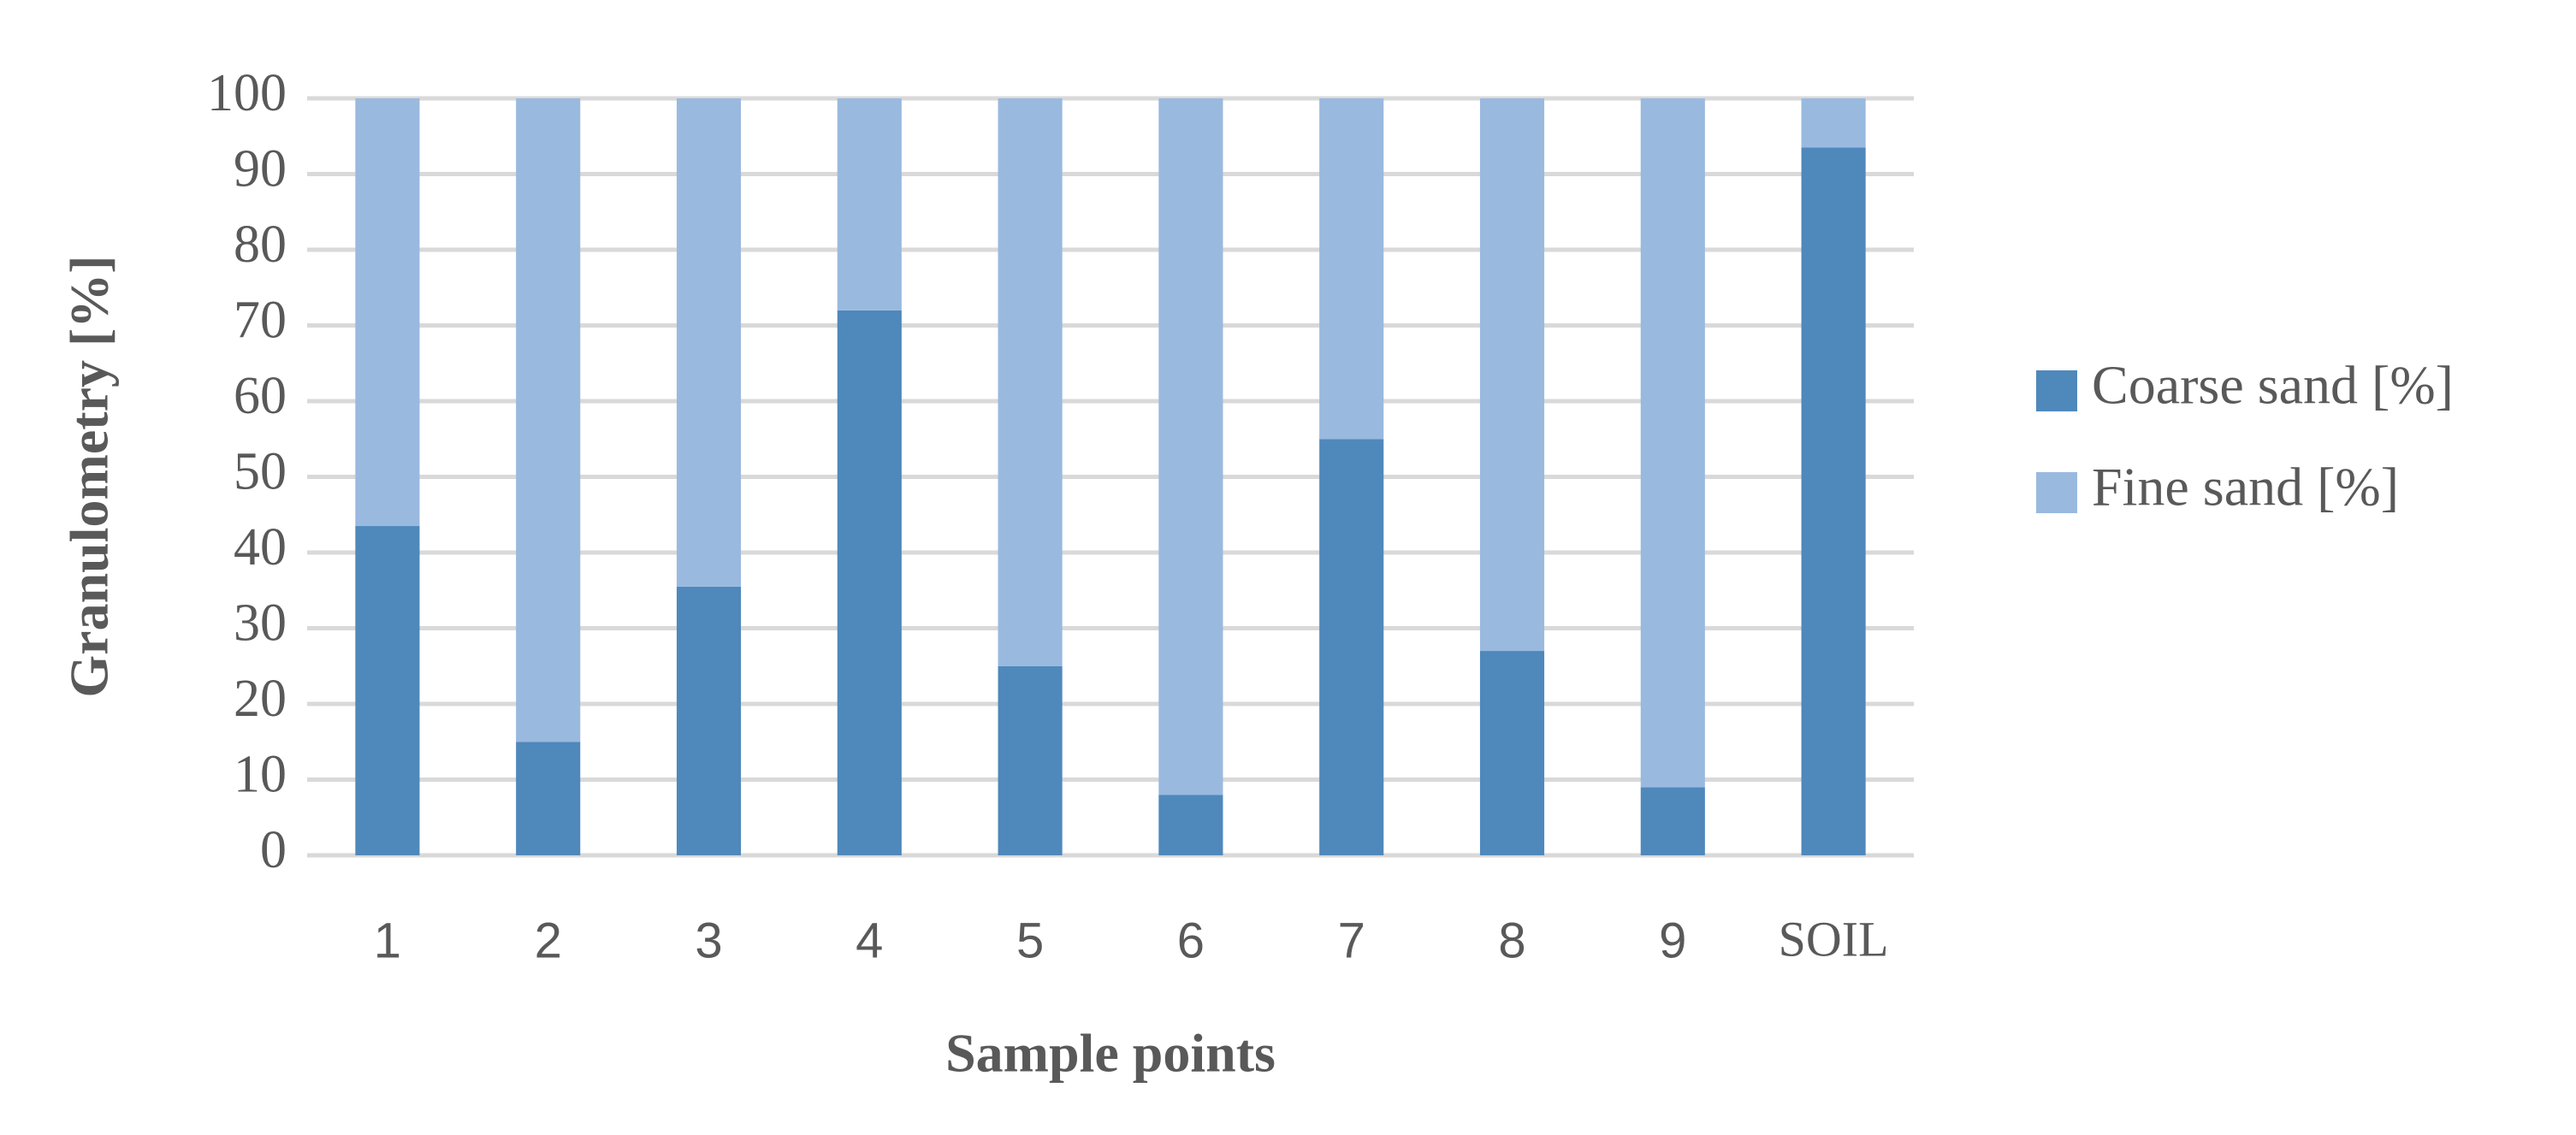 This screenshot has width=2576, height=1135. Describe the element at coordinates (2245, 487) in the screenshot. I see `legend-label: Fine sand [%]` at that location.